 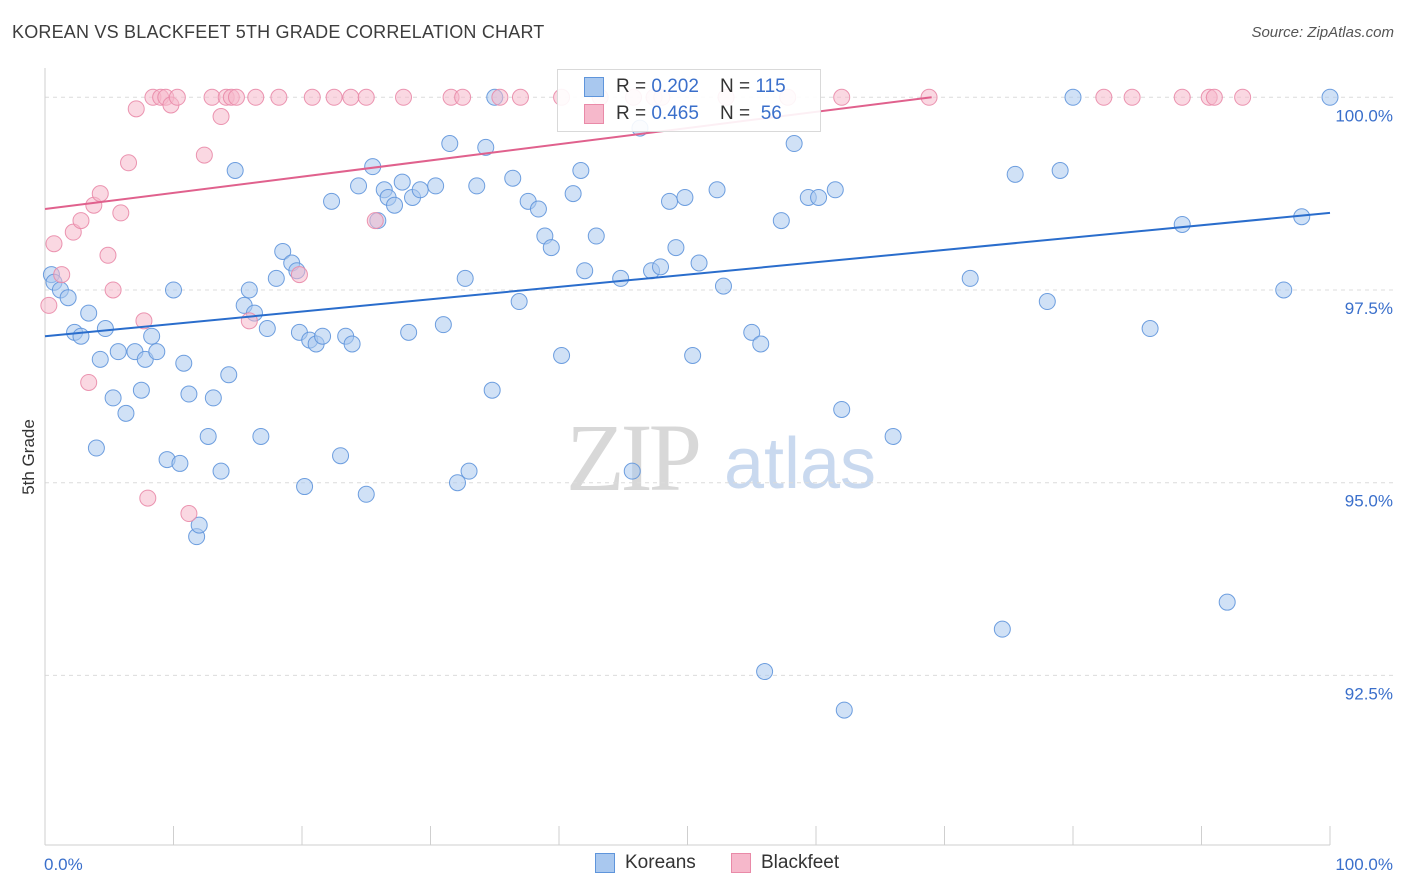 I want to click on watermark-zip: ZIP, so click(x=632, y=457).